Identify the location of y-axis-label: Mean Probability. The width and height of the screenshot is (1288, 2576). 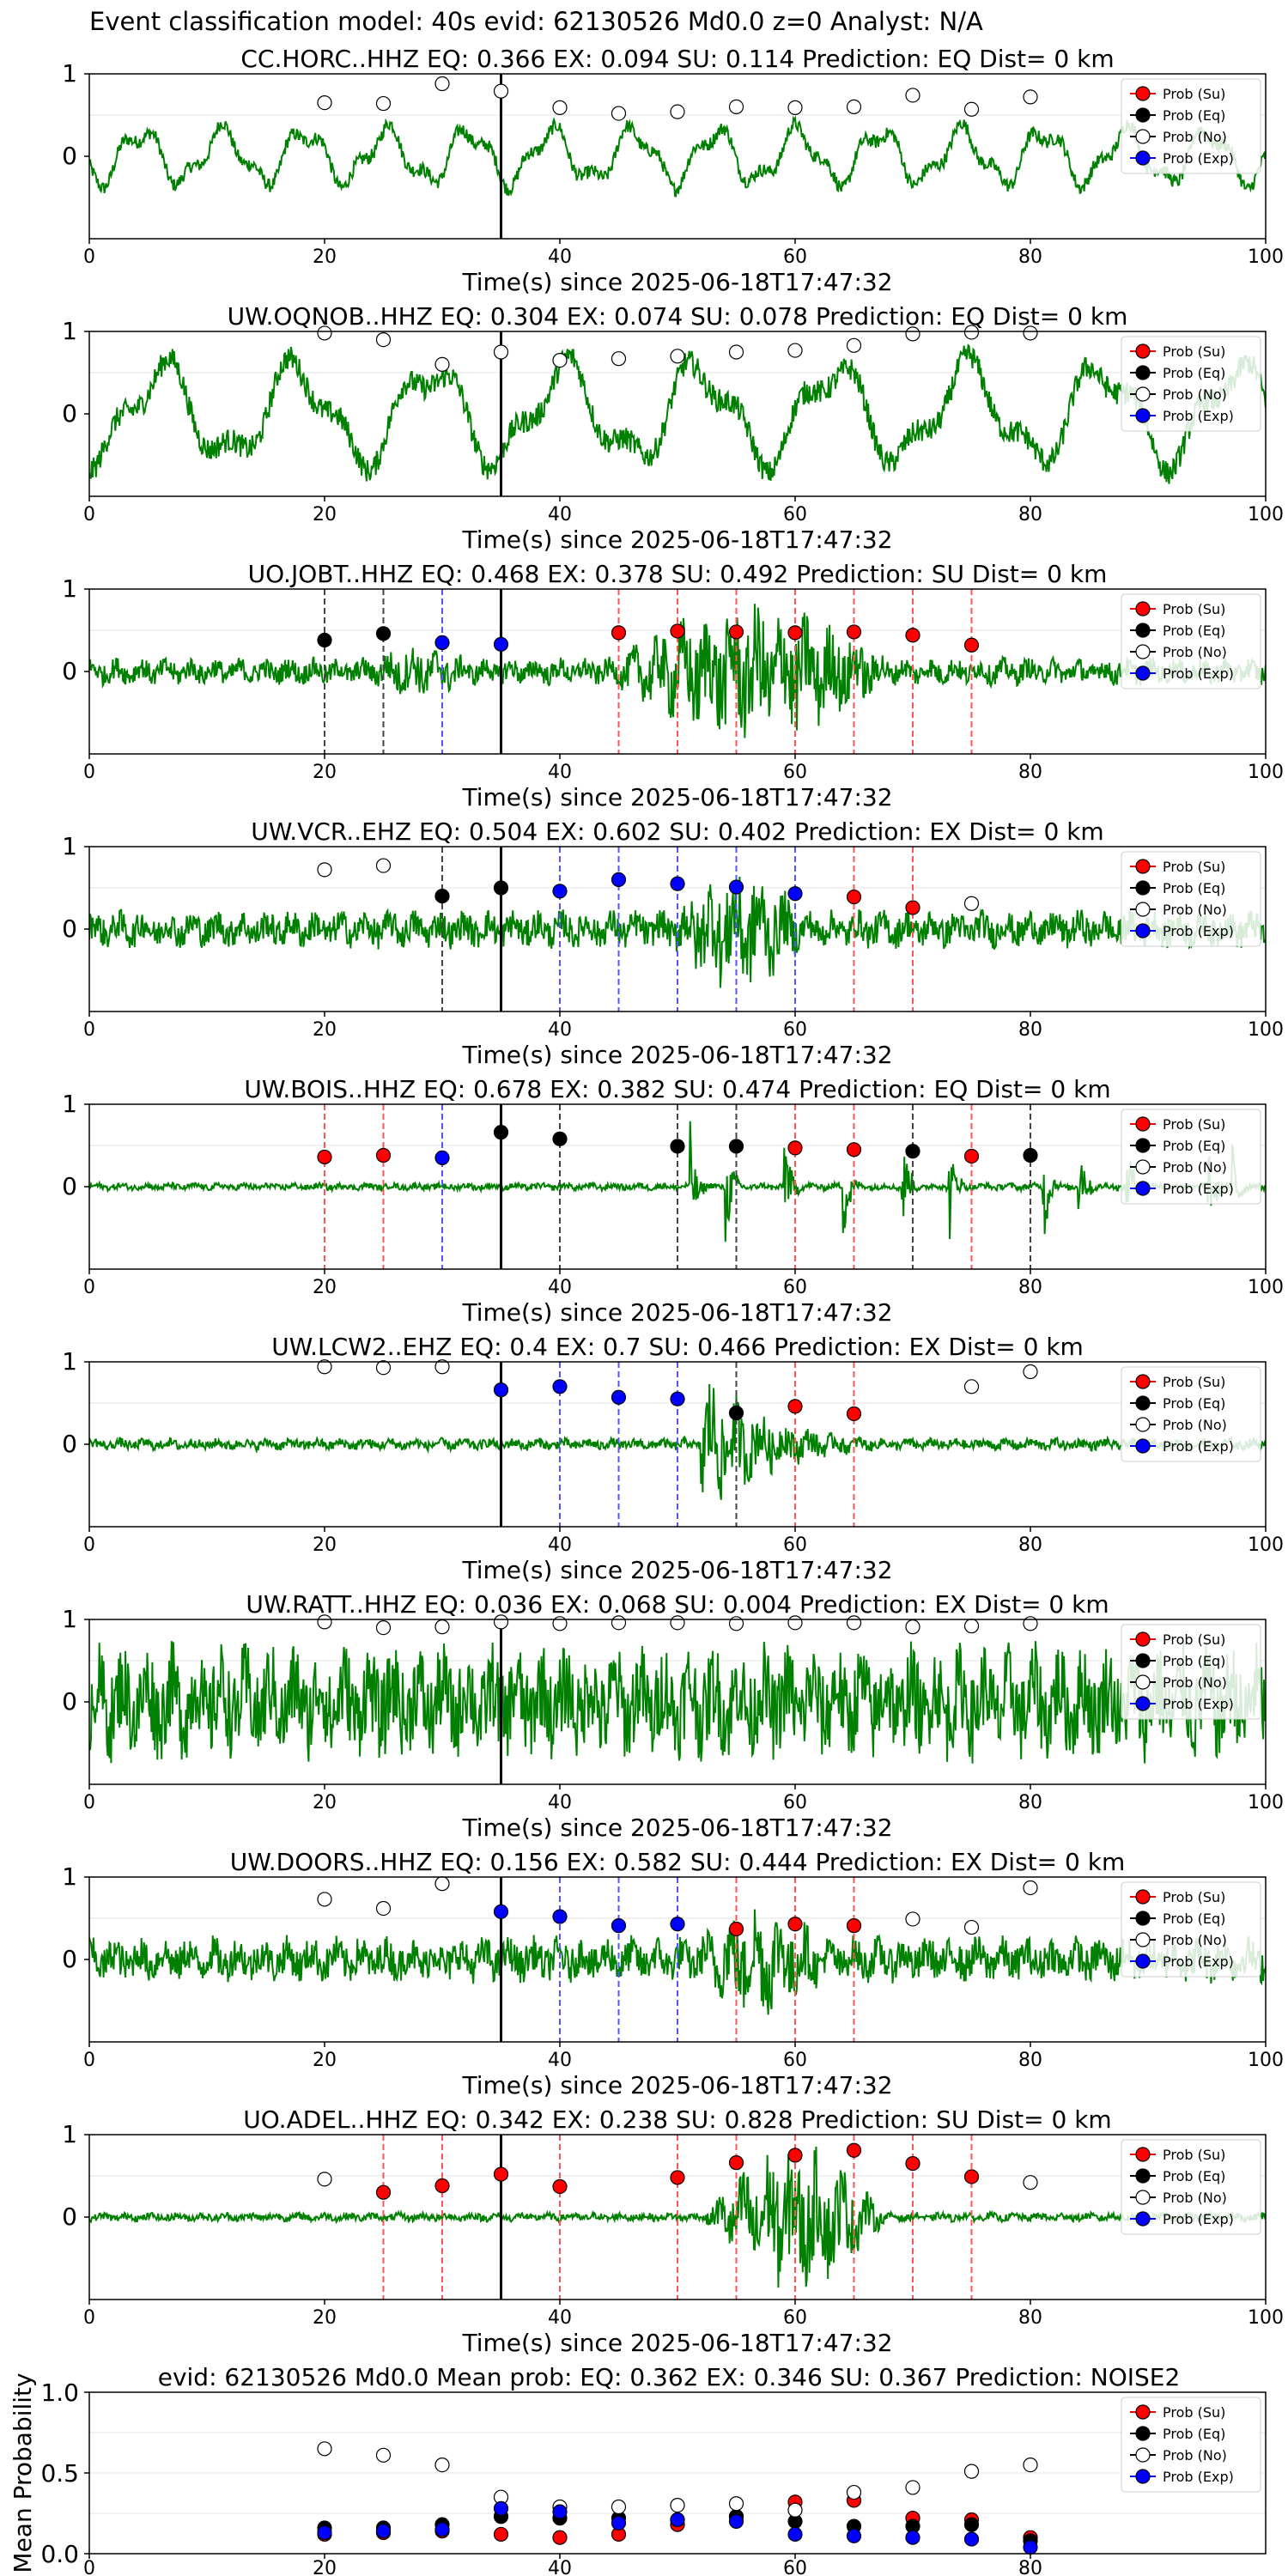
(23, 2472).